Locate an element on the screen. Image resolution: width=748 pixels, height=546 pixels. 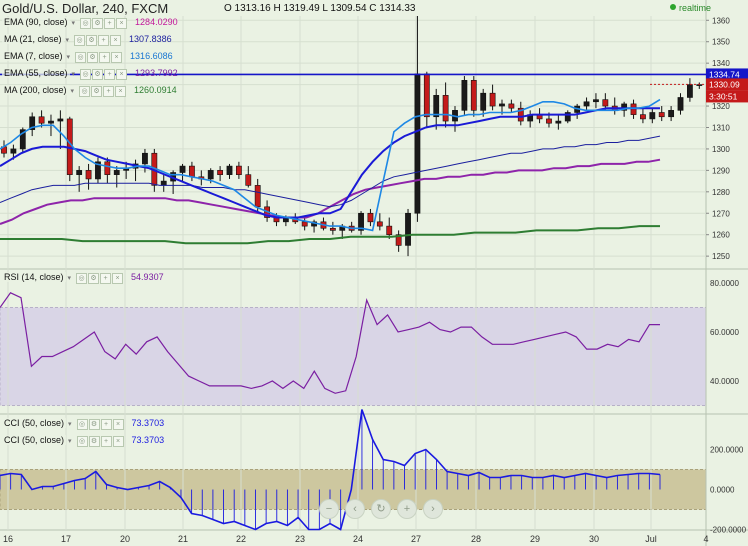
x-tick-label: 24 is located at coordinates (358, 539).